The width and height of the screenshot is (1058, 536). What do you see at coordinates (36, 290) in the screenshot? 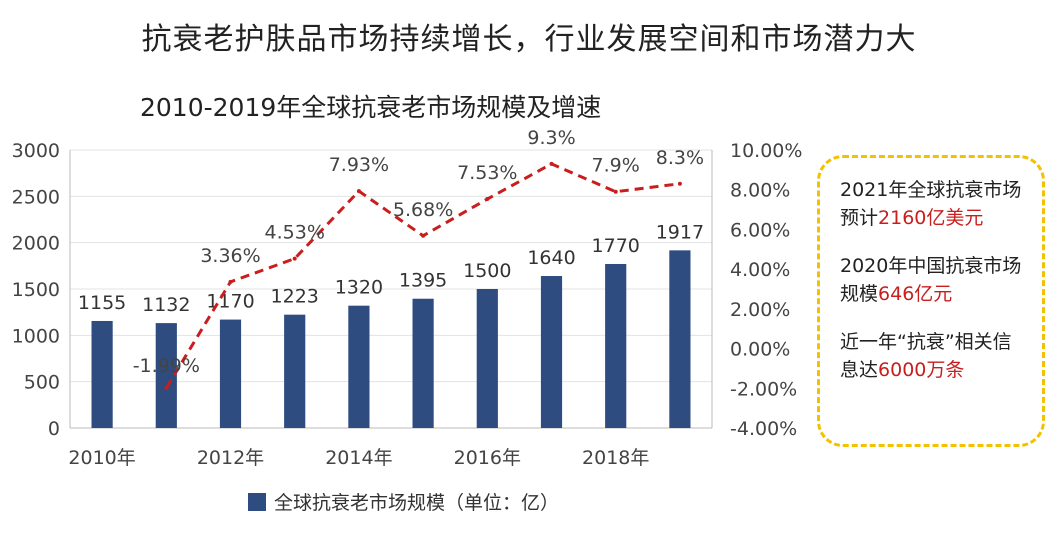
I see `y-left-tick-label: 1500` at bounding box center [36, 290].